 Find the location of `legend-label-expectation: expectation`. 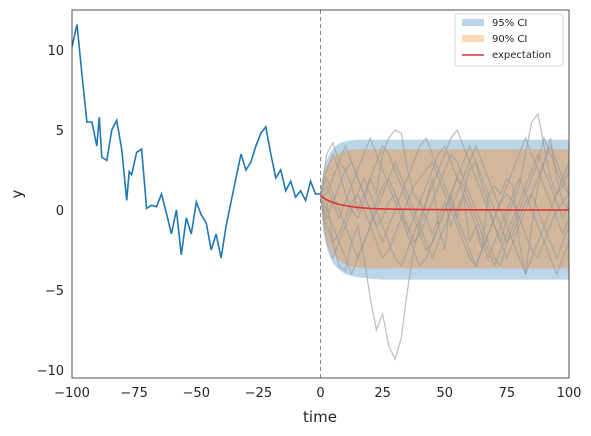

legend-label-expectation: expectation is located at coordinates (521, 55).